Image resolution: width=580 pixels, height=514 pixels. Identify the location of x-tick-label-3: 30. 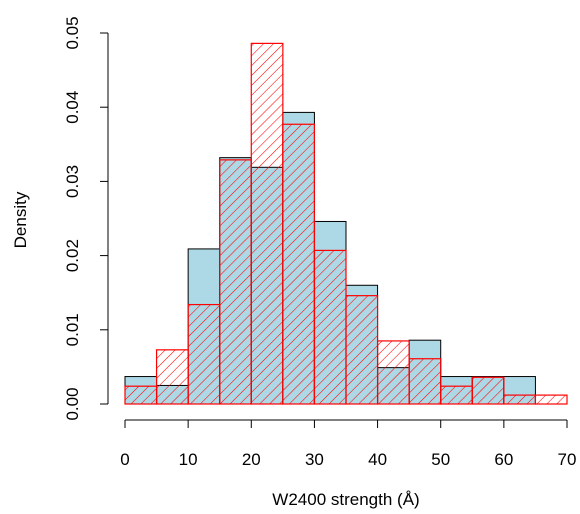
(314, 459).